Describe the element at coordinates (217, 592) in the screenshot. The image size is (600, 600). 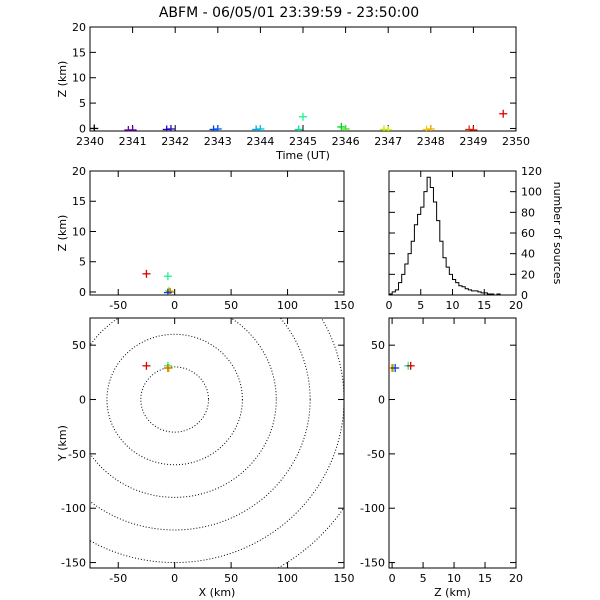
I see `plan-view-xlabel: X (km)` at that location.